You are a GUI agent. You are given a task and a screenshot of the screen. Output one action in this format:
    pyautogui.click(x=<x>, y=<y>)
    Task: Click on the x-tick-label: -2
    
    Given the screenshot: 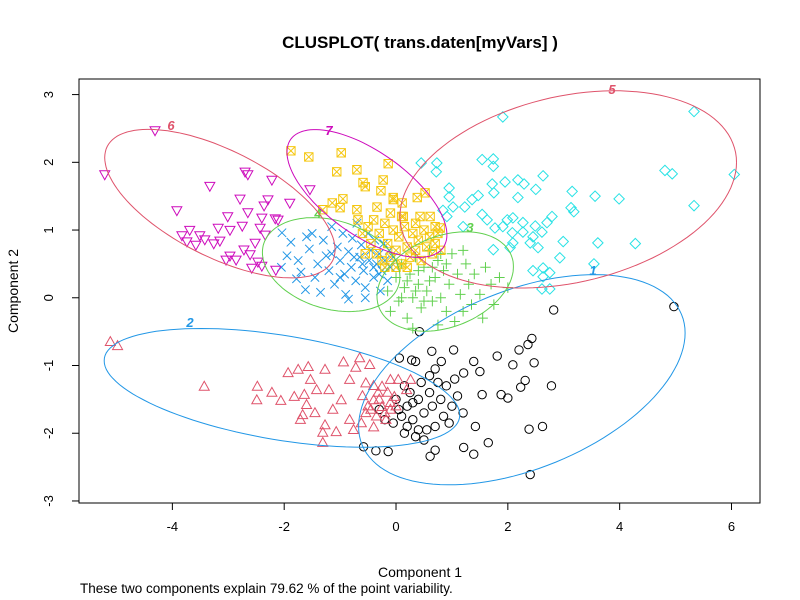 What is the action you would take?
    pyautogui.click(x=284, y=526)
    